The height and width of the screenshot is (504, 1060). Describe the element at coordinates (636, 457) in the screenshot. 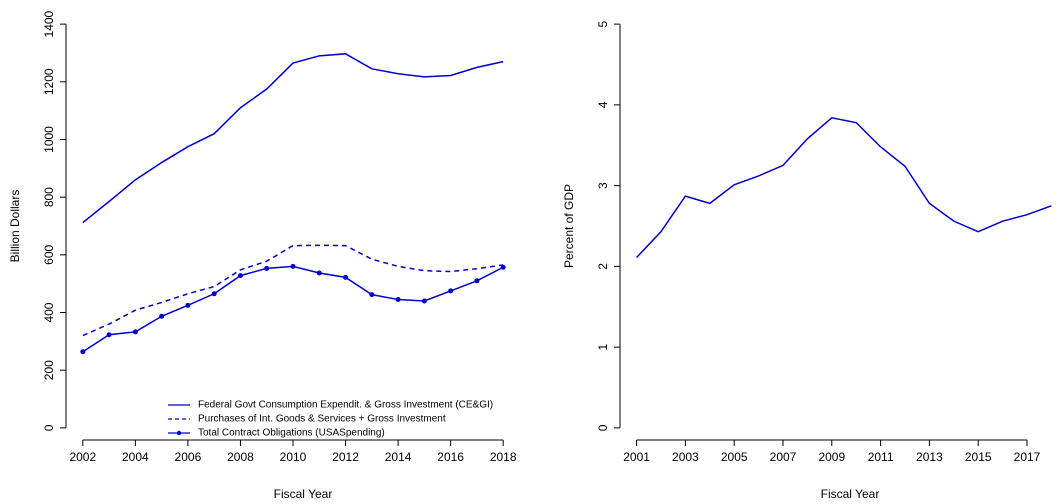

I see `x-tick-label: 2001` at that location.